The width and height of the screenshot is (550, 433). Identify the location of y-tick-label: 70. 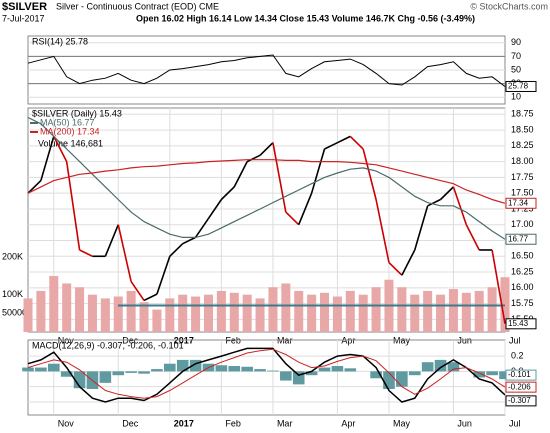
(516, 56).